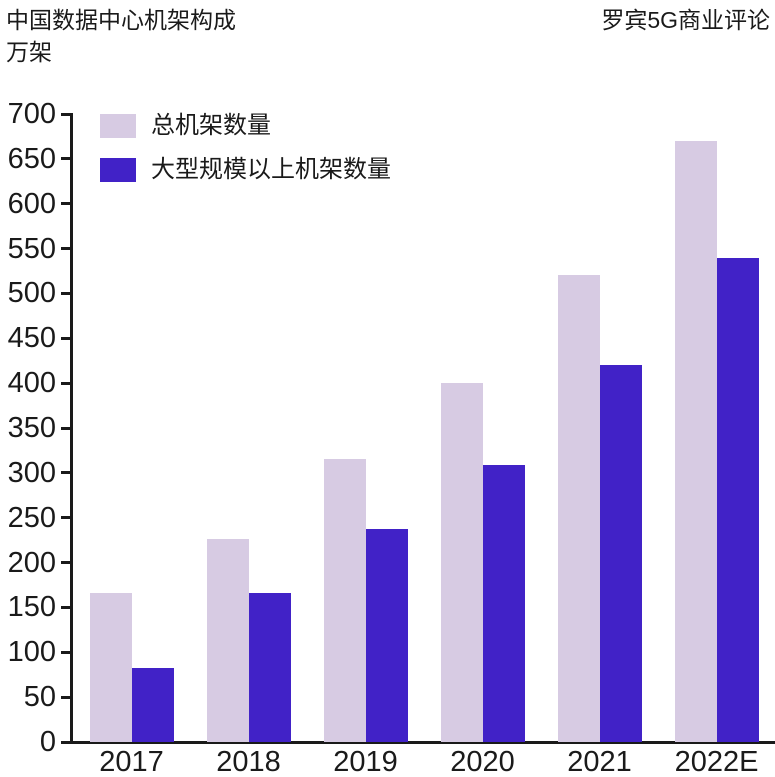  I want to click on legend: 总机架数量 大型规模以上机架数量, so click(245, 157).